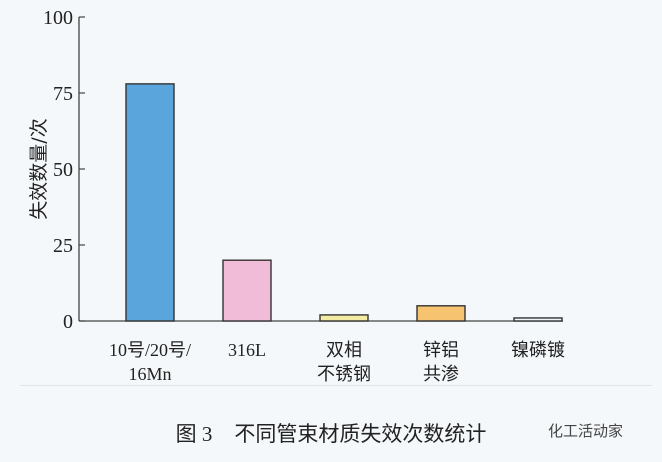  I want to click on x-tick-label: 16Mn, so click(149, 374).